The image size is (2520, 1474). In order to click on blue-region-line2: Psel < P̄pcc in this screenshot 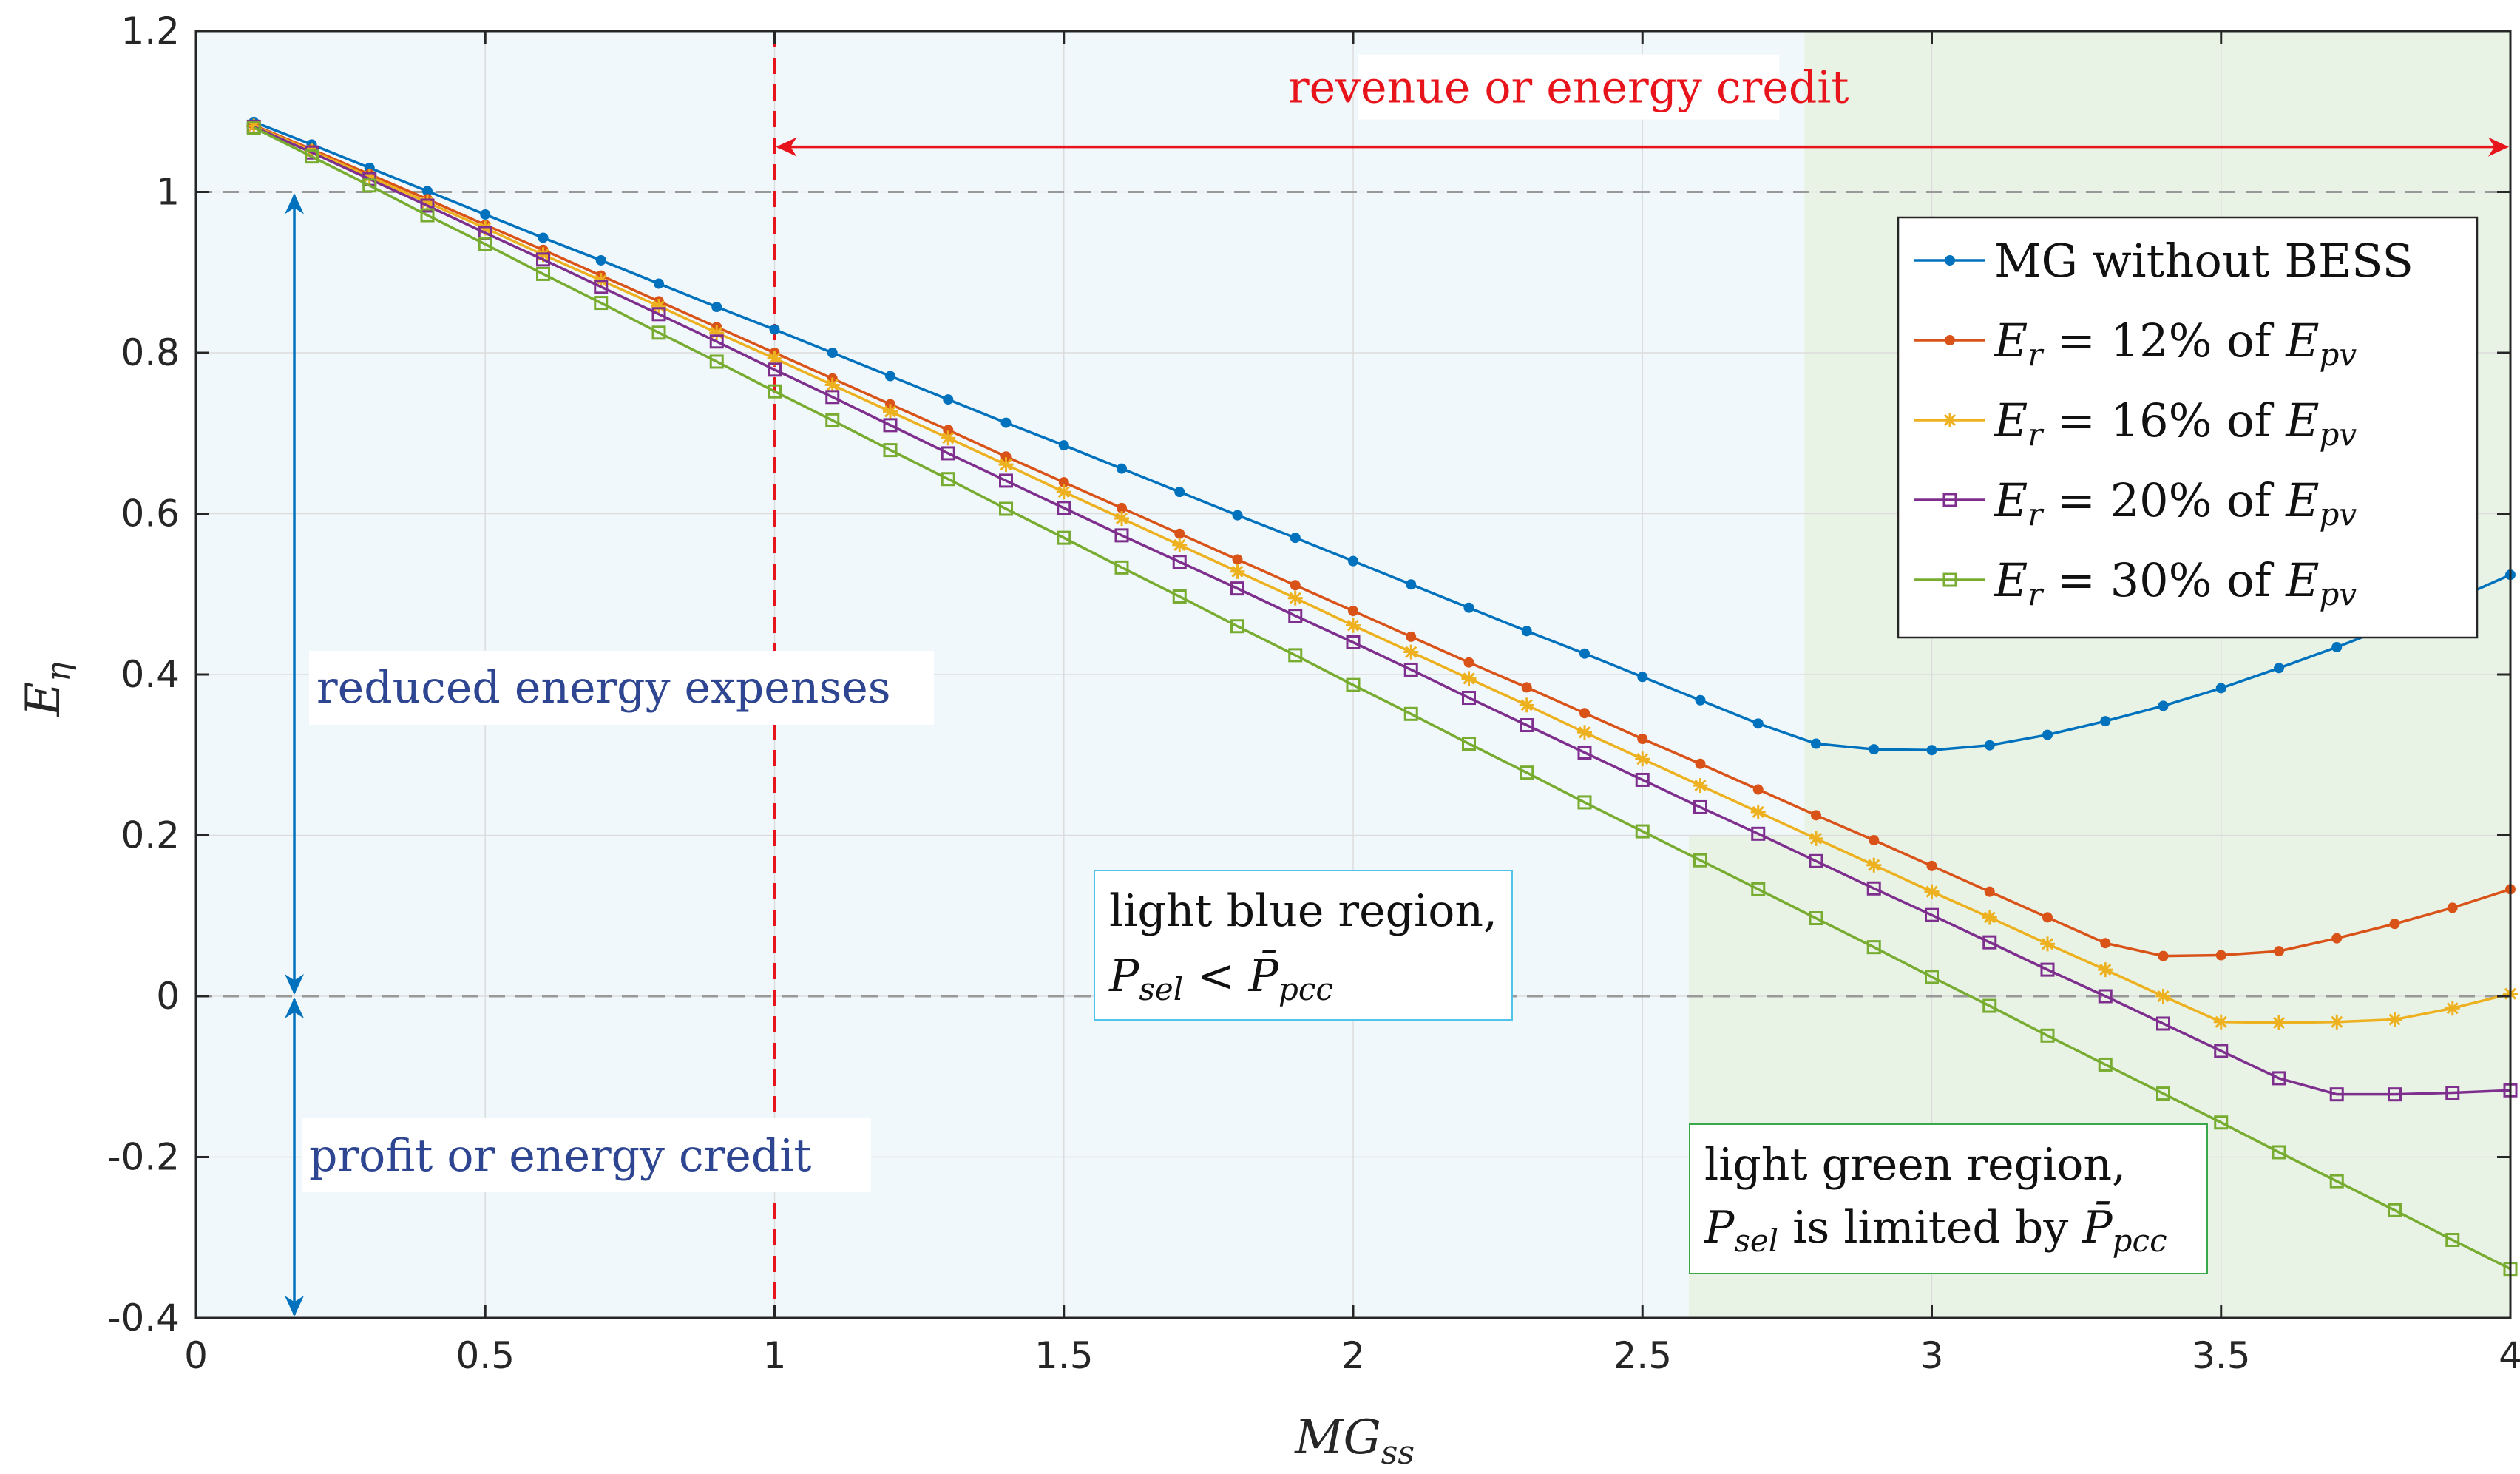, I will do `click(1221, 978)`.